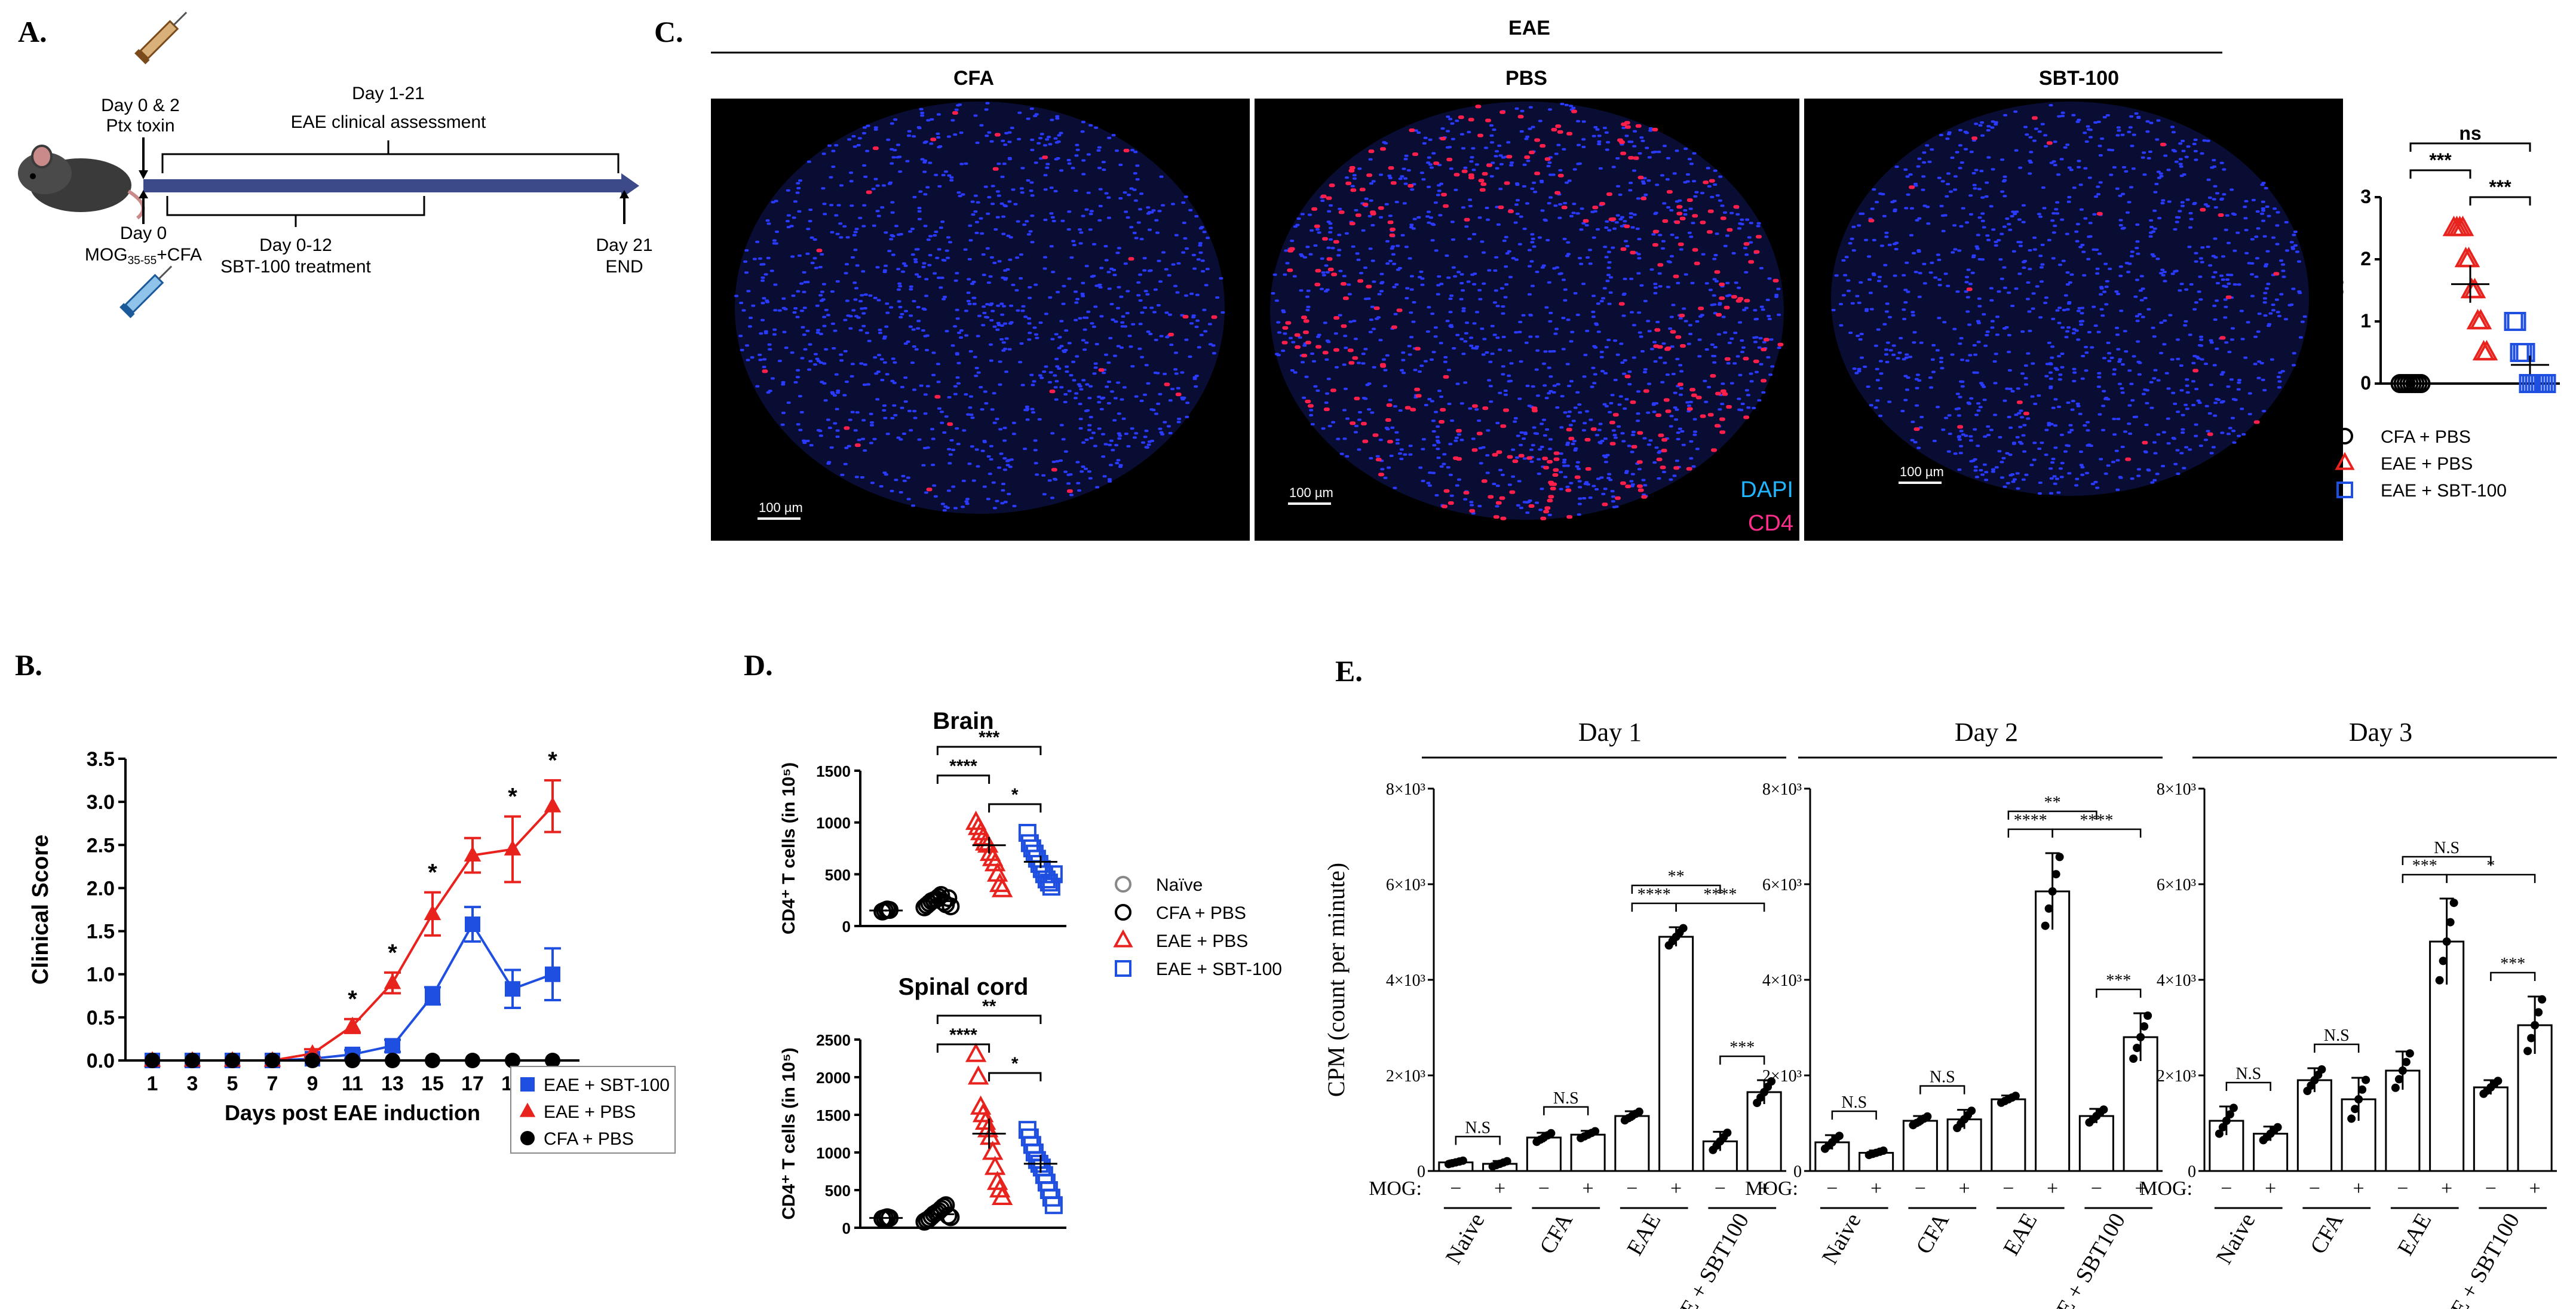 This screenshot has height=1309, width=2576. What do you see at coordinates (1676, 876) in the screenshot?
I see `significance-label: **` at bounding box center [1676, 876].